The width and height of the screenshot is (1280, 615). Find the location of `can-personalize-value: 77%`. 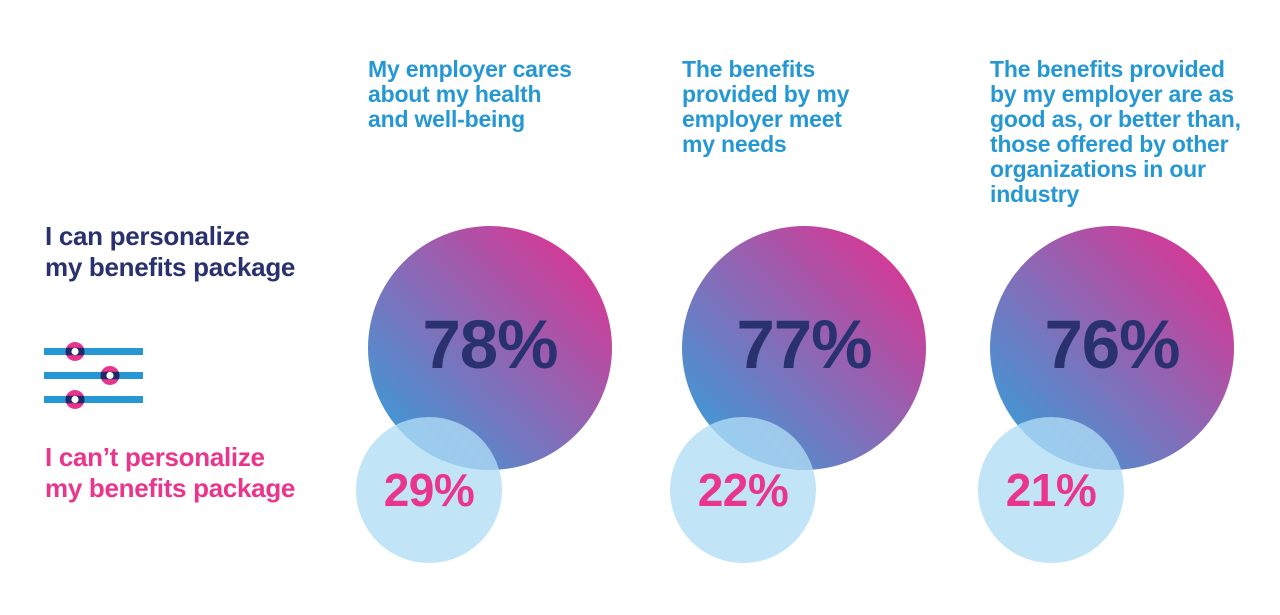

can-personalize-value: 77% is located at coordinates (804, 344).